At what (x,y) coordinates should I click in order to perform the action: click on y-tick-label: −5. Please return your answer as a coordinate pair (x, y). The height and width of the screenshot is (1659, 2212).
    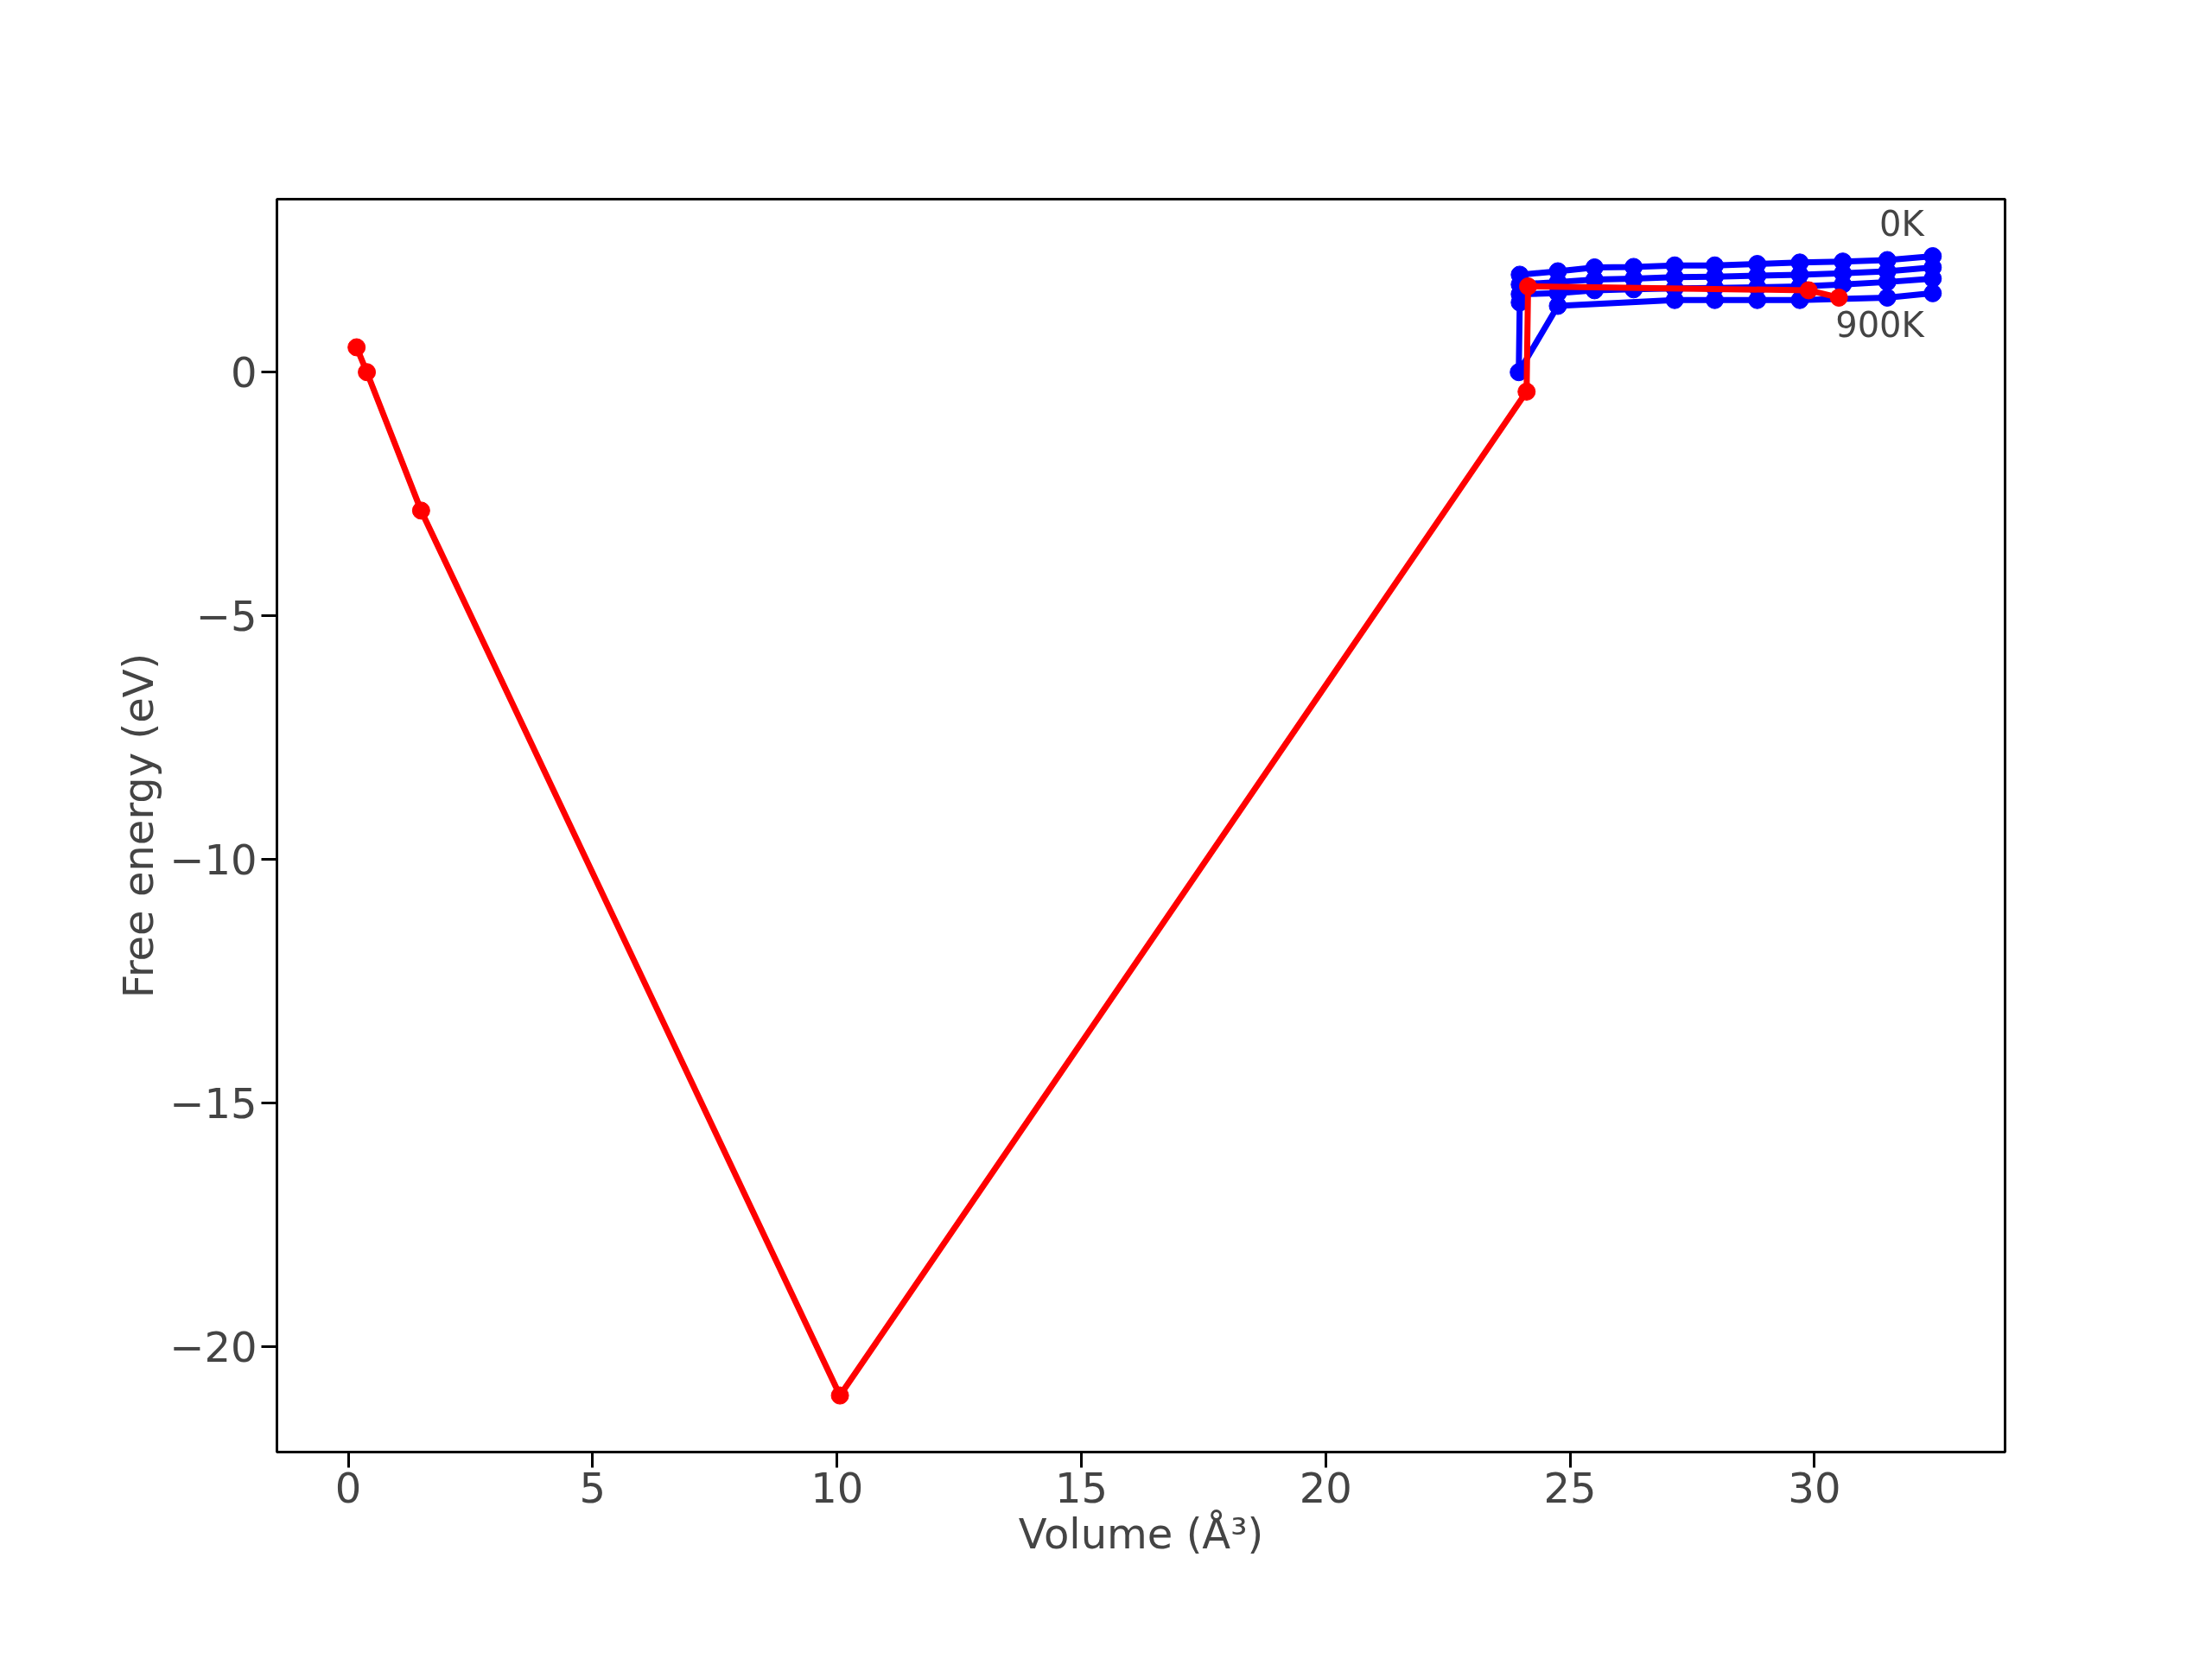
    Looking at the image, I should click on (226, 616).